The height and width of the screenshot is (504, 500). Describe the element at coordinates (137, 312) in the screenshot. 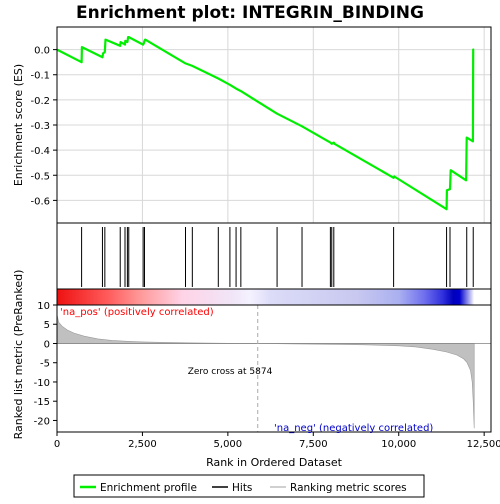

I see `positive-correlation-label: 'na_pos' (positively correlated)` at that location.